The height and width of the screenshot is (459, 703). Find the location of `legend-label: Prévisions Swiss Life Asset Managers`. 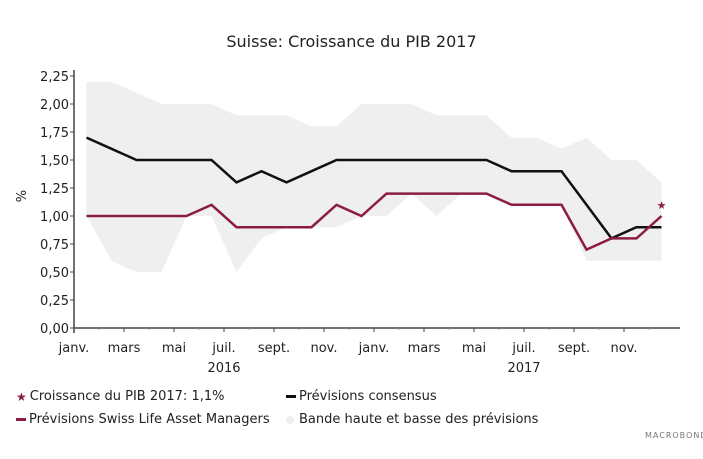

legend-label: Prévisions Swiss Life Asset Managers is located at coordinates (149, 419).